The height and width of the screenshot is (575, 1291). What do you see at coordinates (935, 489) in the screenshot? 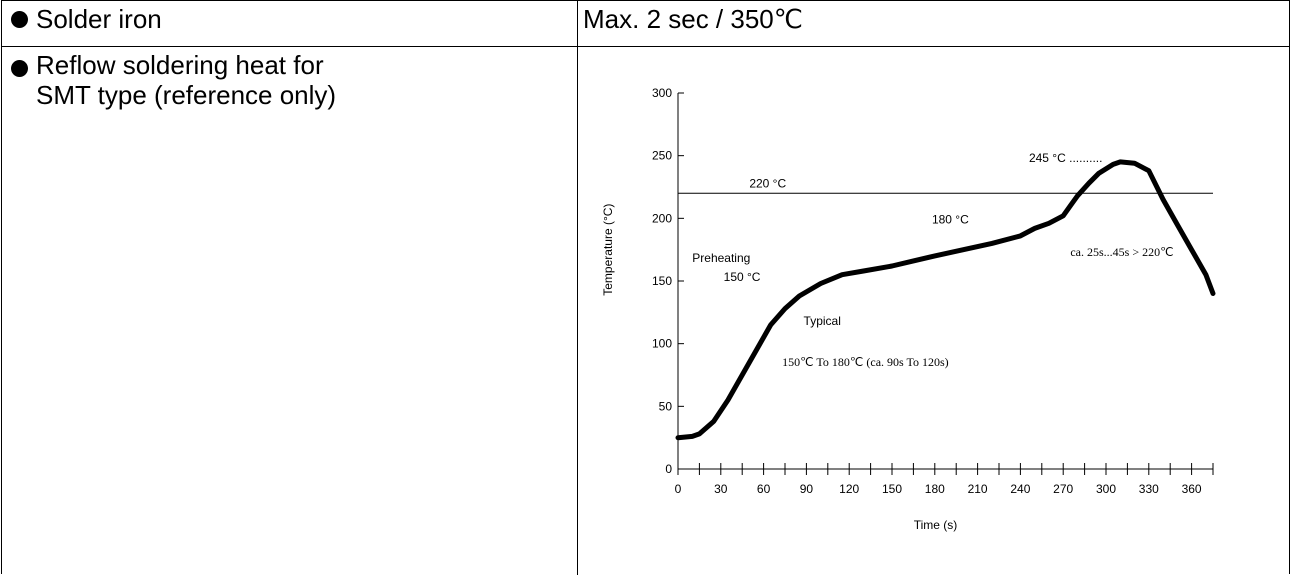
I see `x-tick-label: 180` at bounding box center [935, 489].